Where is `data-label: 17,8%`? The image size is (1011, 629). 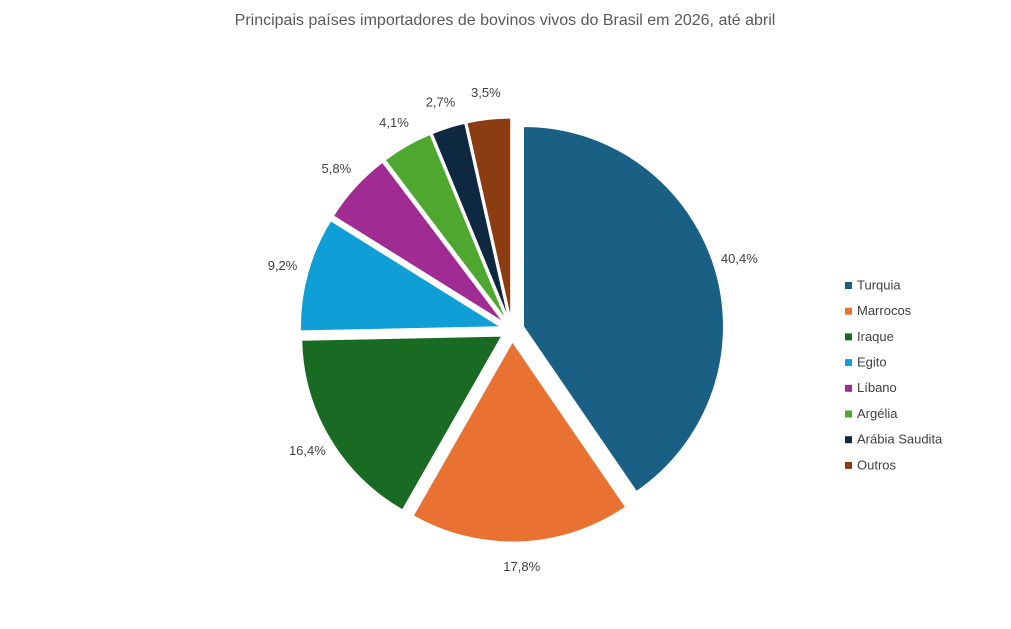
data-label: 17,8% is located at coordinates (521, 566).